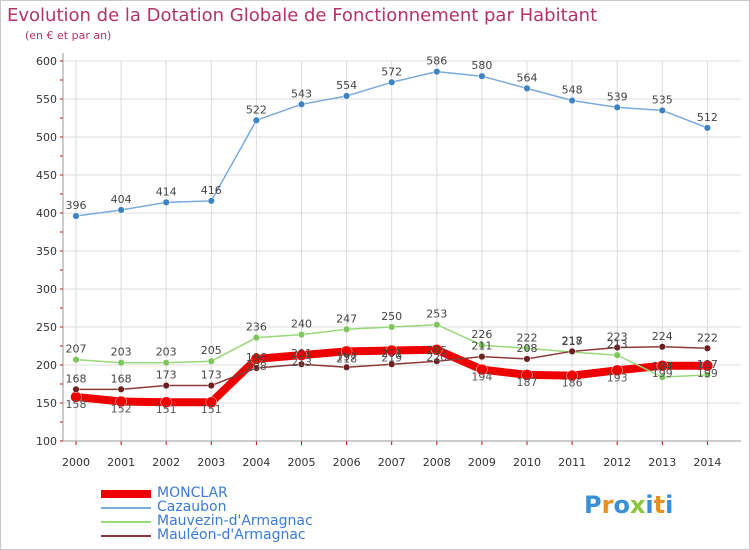 The image size is (750, 550). What do you see at coordinates (607, 505) in the screenshot?
I see `logo-letter: r` at bounding box center [607, 505].